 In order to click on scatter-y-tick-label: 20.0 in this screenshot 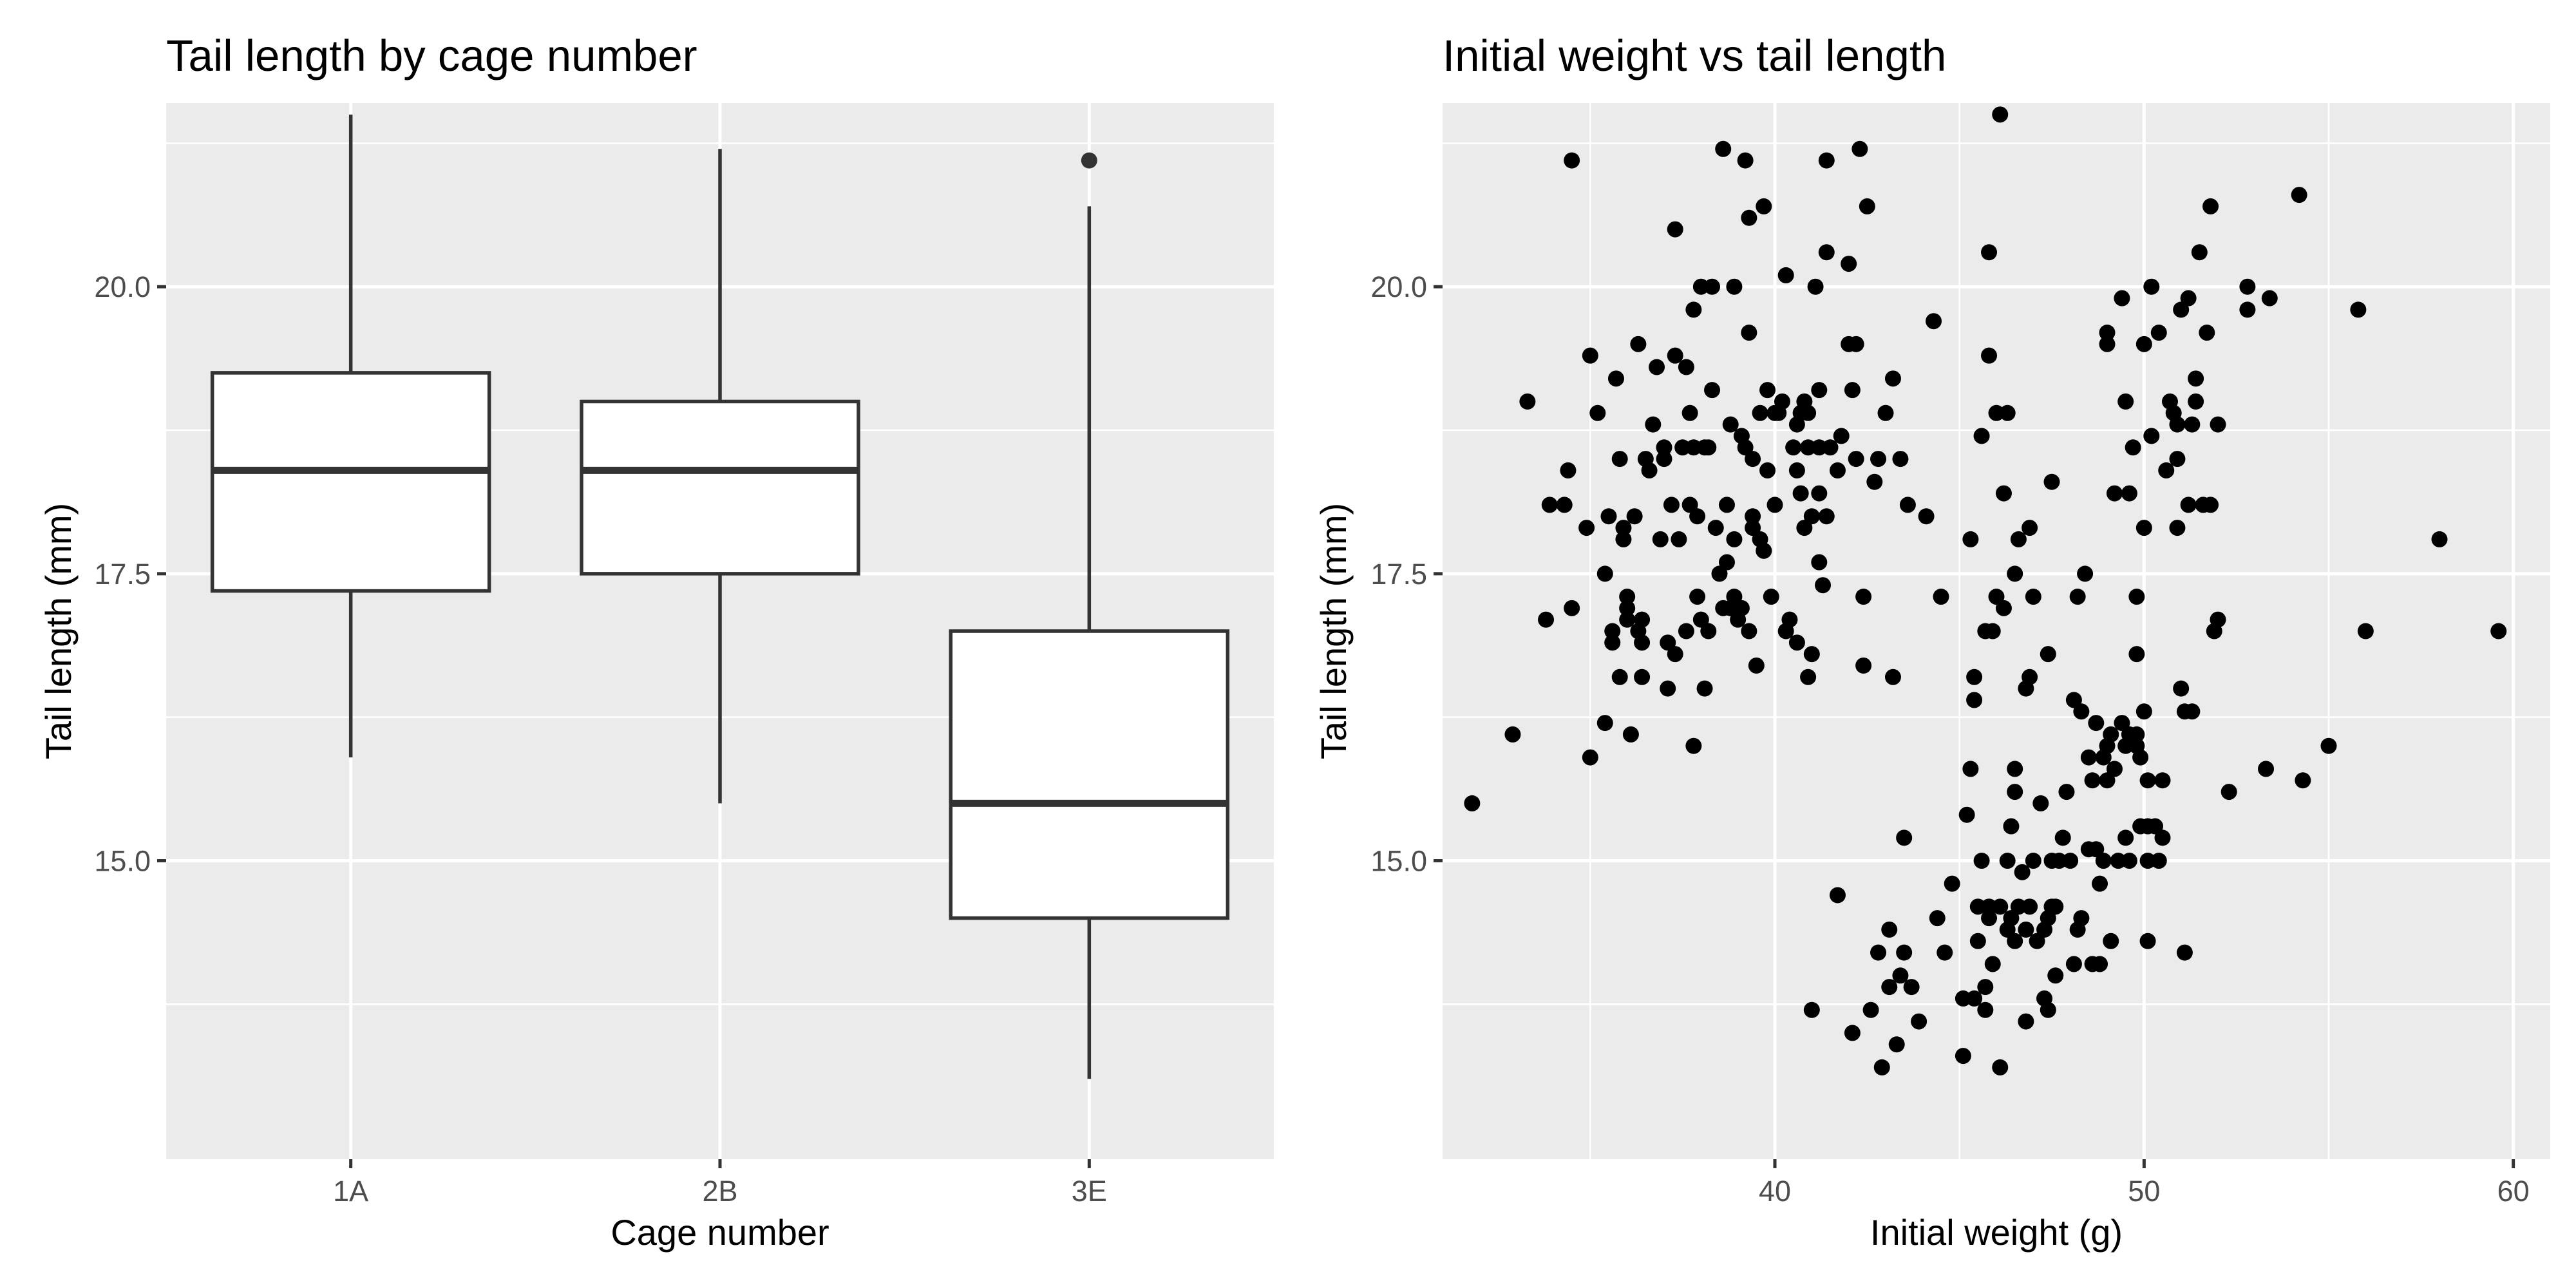, I will do `click(1399, 286)`.